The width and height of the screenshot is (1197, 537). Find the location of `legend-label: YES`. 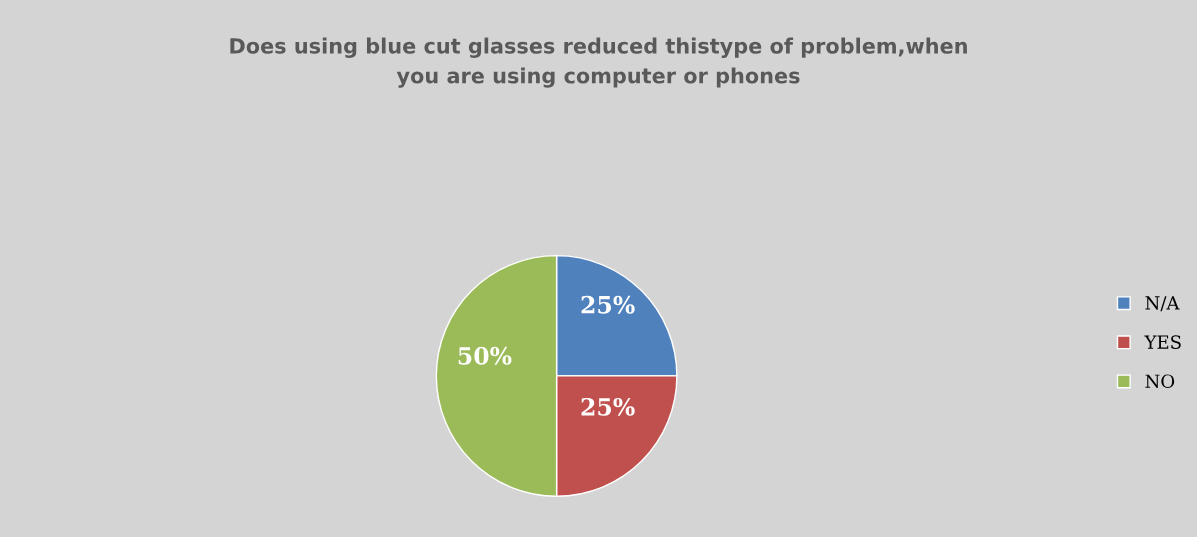

legend-label: YES is located at coordinates (1162, 342).